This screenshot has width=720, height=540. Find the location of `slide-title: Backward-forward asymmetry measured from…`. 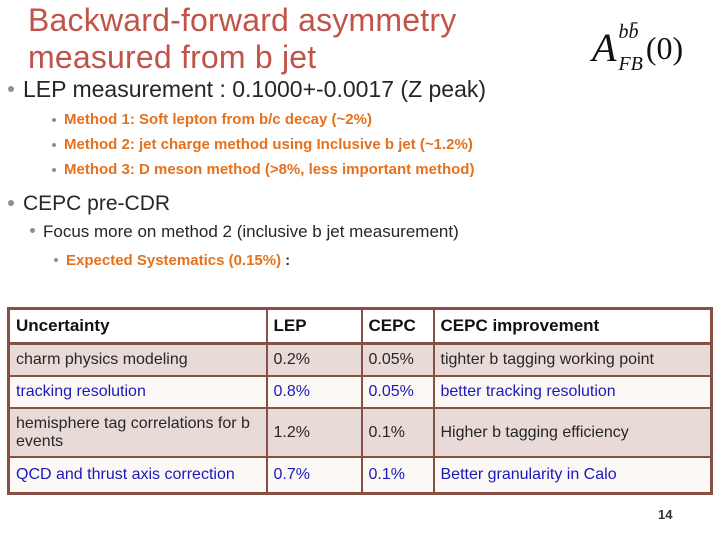

slide-title: Backward-forward asymmetry measured from… is located at coordinates (242, 39).